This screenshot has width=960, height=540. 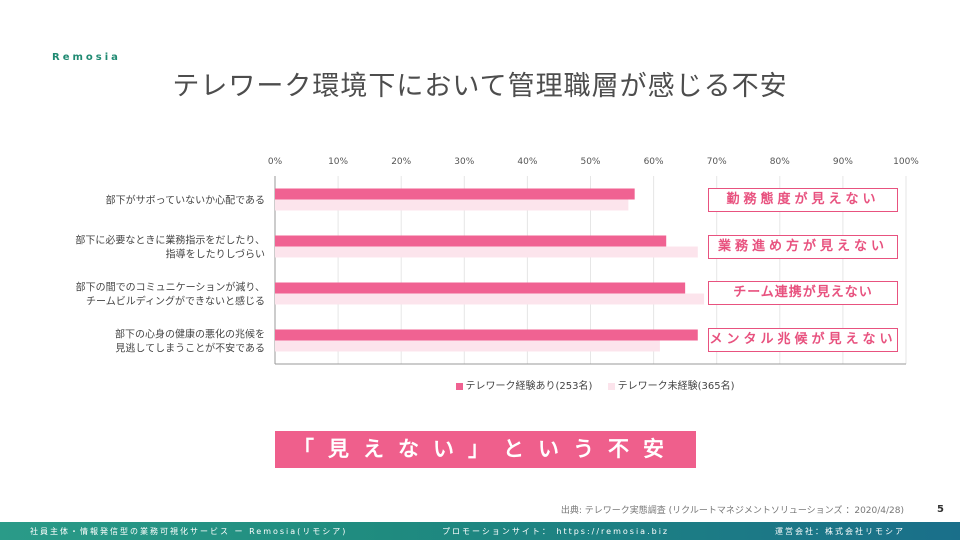 What do you see at coordinates (906, 162) in the screenshot?
I see `tick-label: 100%` at bounding box center [906, 162].